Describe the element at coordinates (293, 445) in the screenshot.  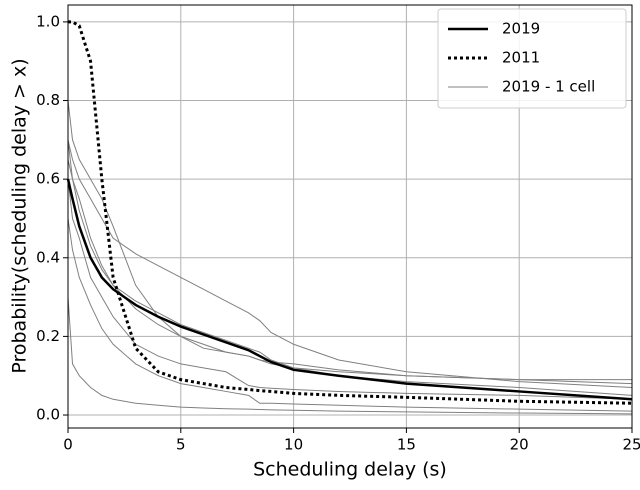
I see `x-tick-label: 10` at that location.